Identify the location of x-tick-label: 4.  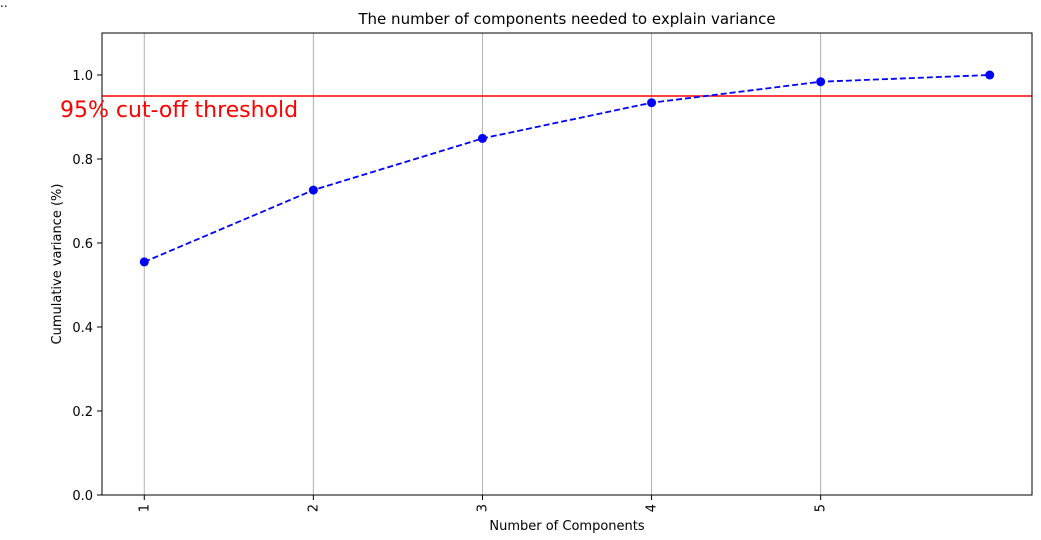
(652, 508).